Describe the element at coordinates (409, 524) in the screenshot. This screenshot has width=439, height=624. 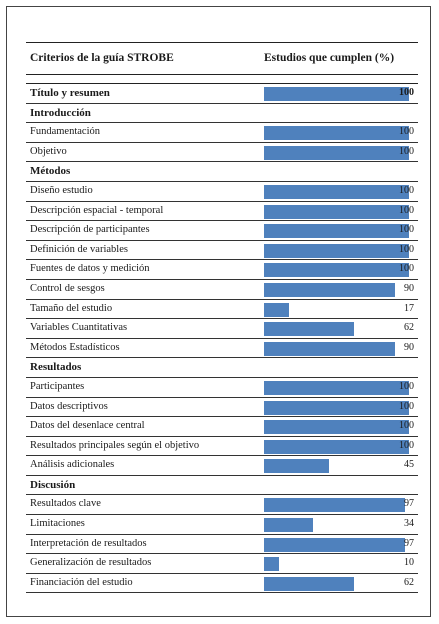
I see `bar-value-label: 34` at that location.